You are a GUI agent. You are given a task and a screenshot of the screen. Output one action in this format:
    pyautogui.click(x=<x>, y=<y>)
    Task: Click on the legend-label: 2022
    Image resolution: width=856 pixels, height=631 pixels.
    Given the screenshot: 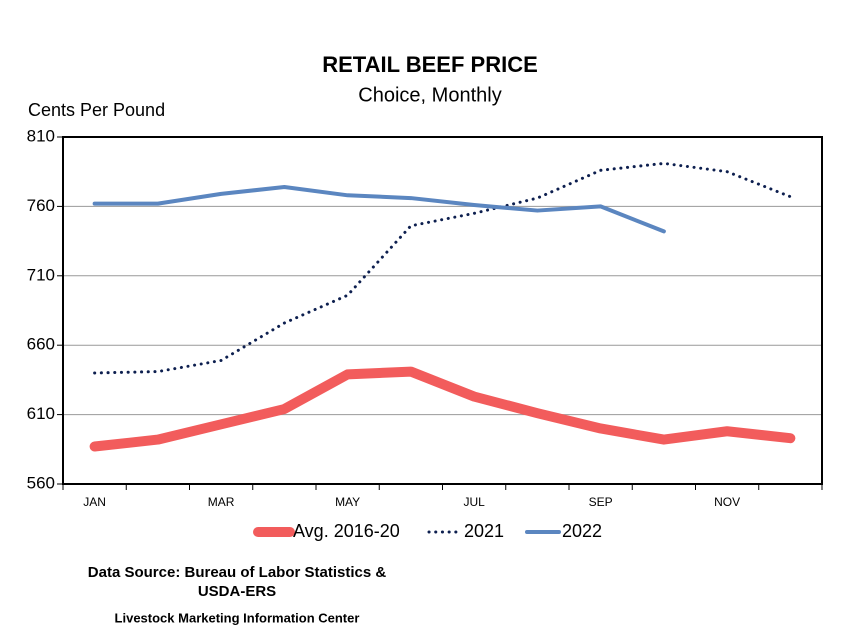 What is the action you would take?
    pyautogui.click(x=582, y=531)
    